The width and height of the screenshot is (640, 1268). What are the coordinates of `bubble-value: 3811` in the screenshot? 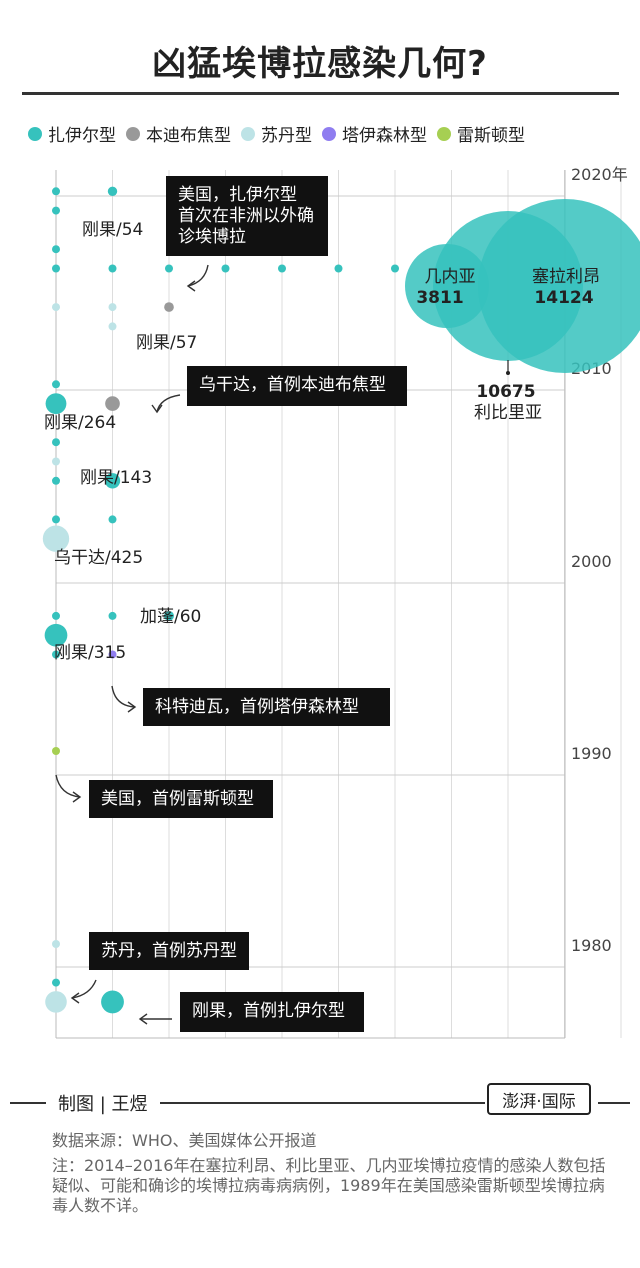 It's located at (439, 298).